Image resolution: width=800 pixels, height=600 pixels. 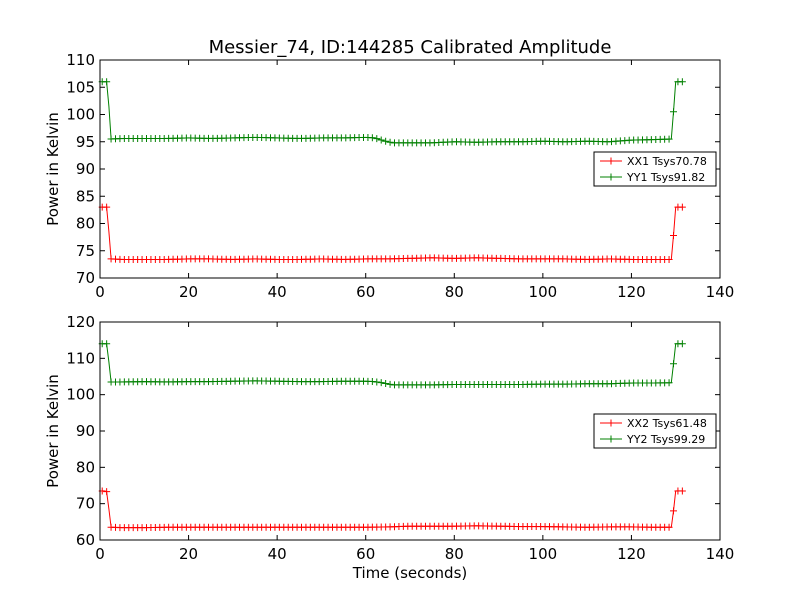 I want to click on y-tick-label: 120, so click(x=80, y=322).